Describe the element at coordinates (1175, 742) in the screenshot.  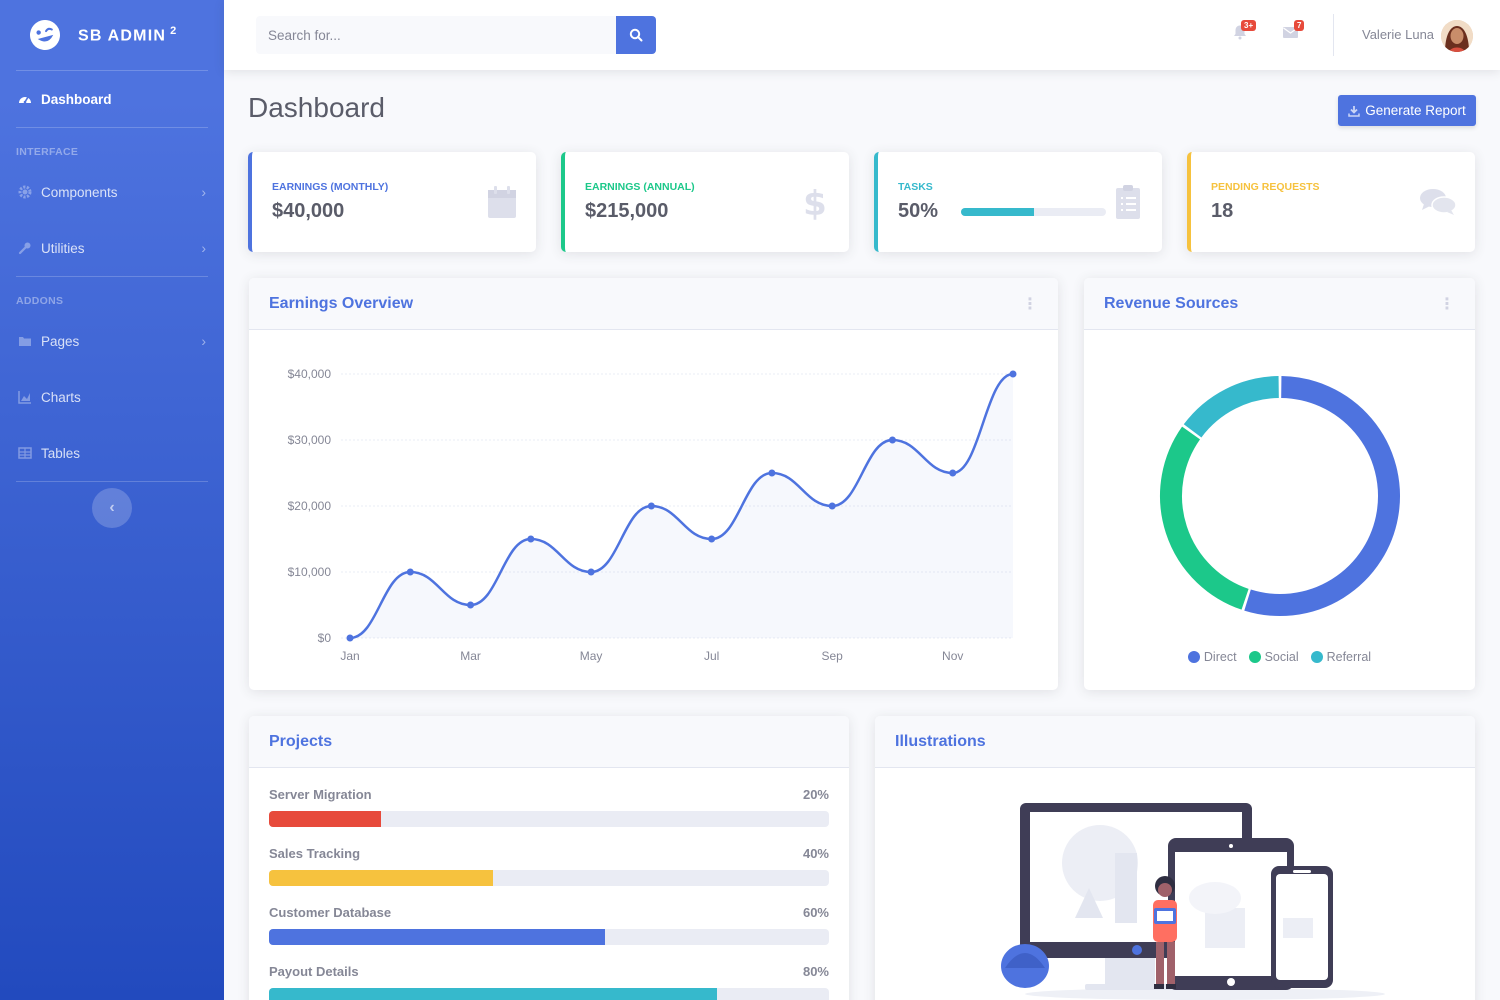
I see `card-header: Illustrations` at that location.